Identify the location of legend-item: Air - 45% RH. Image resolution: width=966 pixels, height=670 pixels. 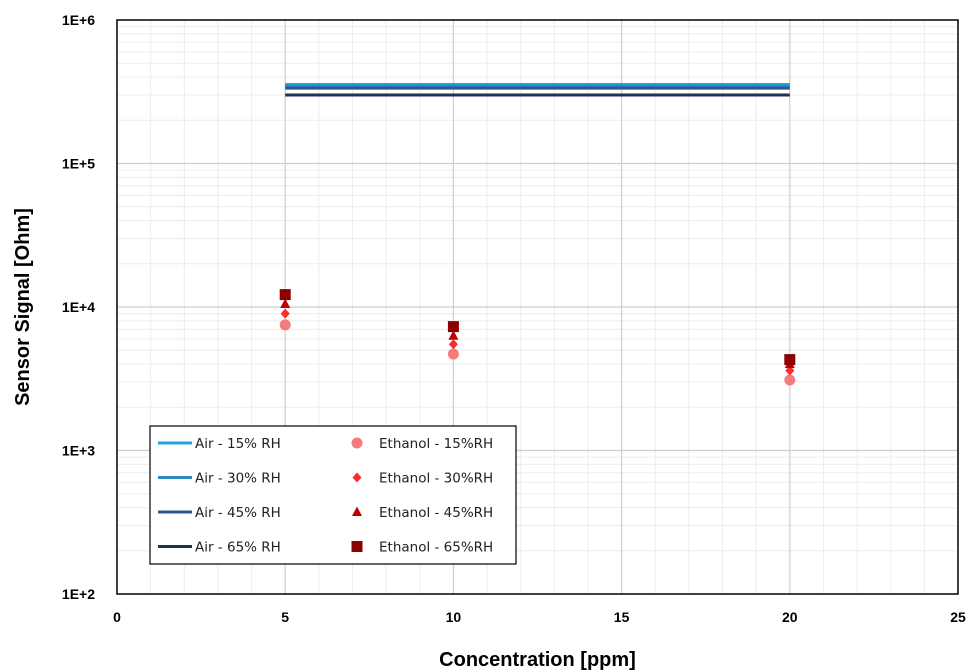
(219, 513).